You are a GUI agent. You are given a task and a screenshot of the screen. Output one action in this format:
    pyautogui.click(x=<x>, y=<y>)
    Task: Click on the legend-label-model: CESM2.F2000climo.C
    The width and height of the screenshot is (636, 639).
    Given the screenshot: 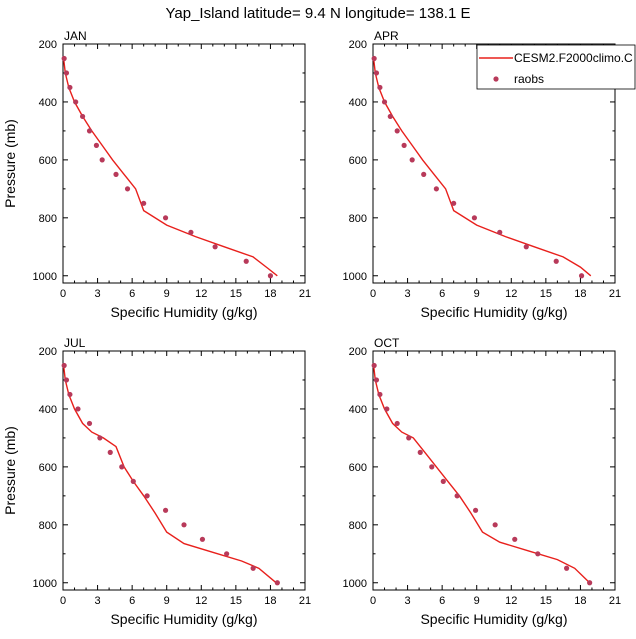 What is the action you would take?
    pyautogui.click(x=573, y=58)
    